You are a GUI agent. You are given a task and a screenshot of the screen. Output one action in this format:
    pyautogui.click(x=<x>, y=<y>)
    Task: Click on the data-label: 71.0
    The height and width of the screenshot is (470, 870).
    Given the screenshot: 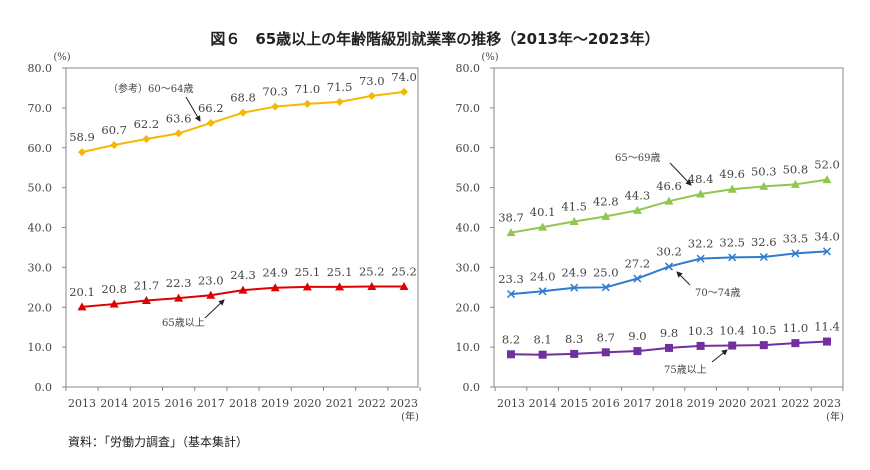 What is the action you would take?
    pyautogui.click(x=308, y=89)
    